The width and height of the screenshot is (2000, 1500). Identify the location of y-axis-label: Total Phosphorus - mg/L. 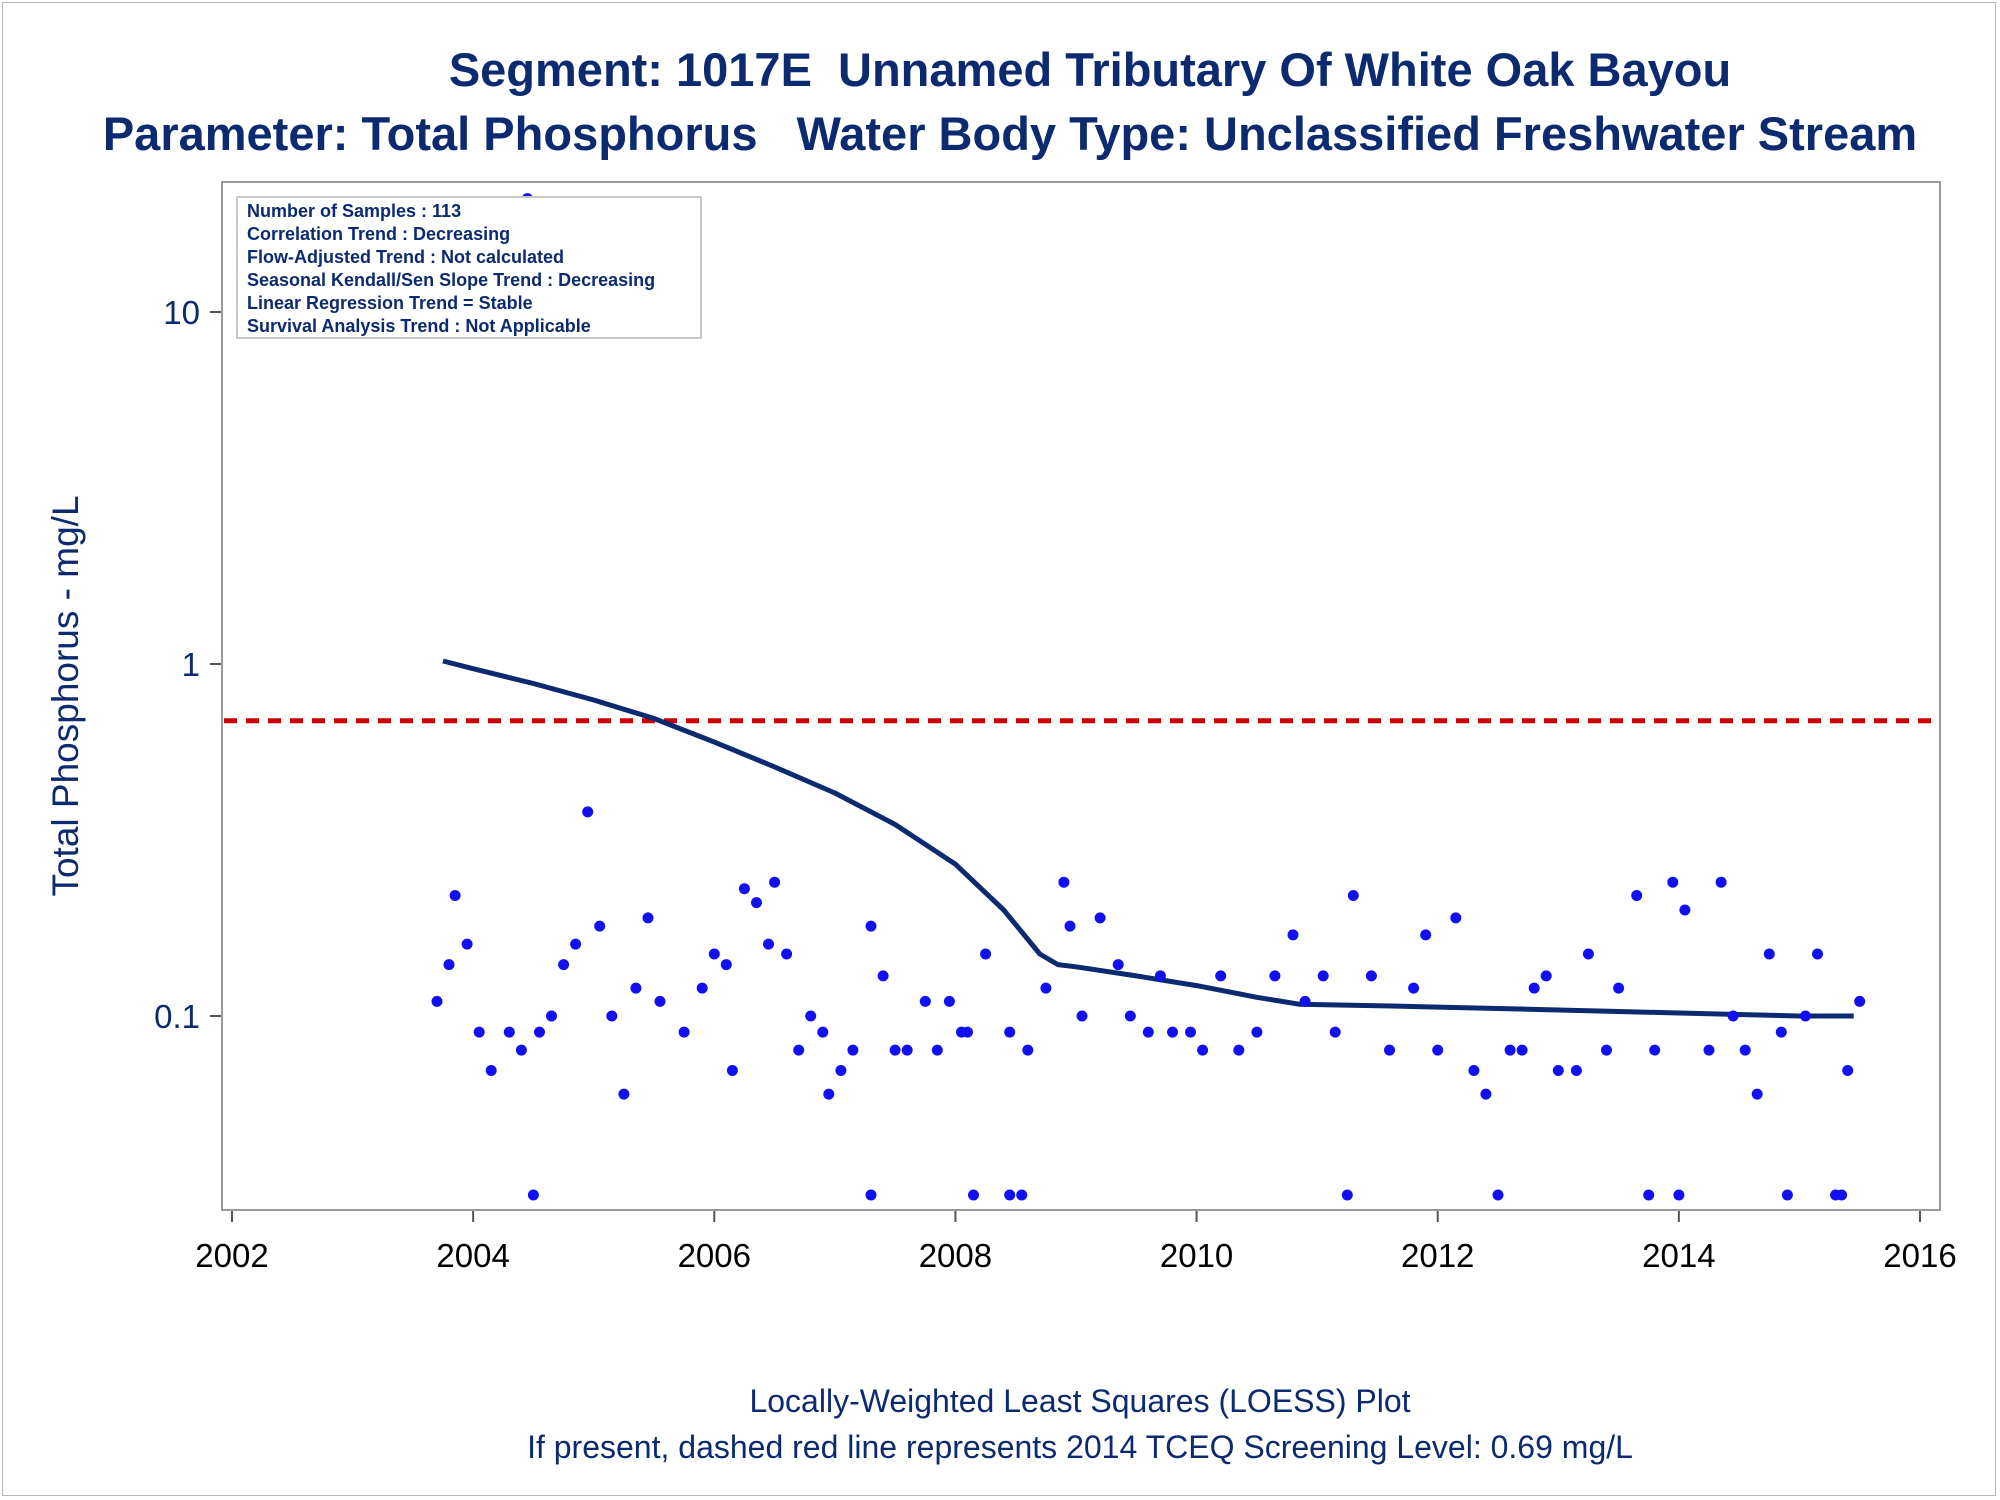
(65, 695).